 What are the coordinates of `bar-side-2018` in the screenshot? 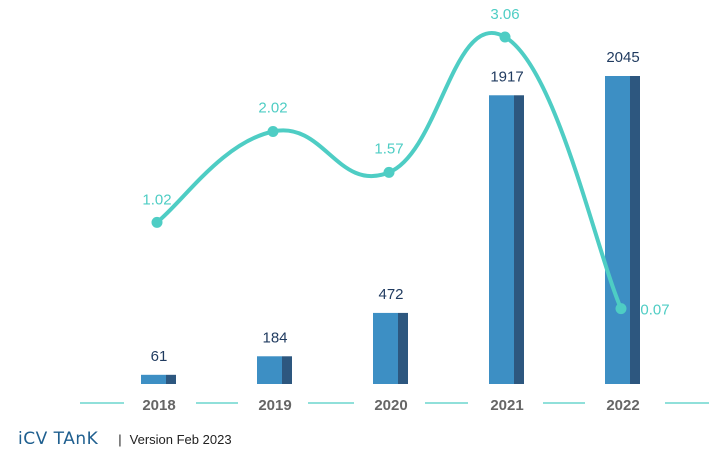 It's located at (171, 379).